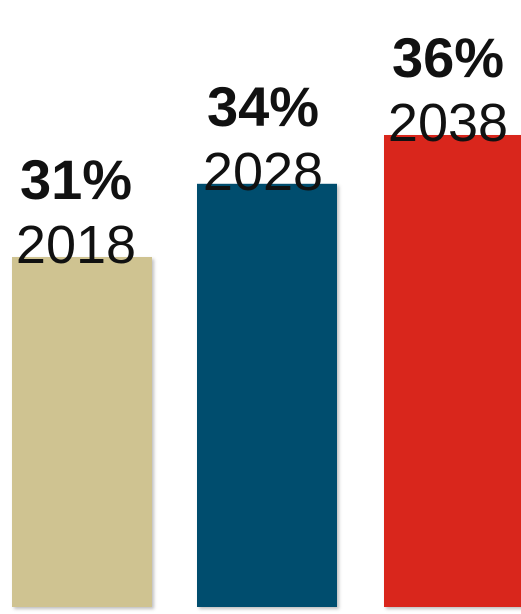 The width and height of the screenshot is (521, 614). What do you see at coordinates (448, 57) in the screenshot?
I see `value-label-2038: 36%` at bounding box center [448, 57].